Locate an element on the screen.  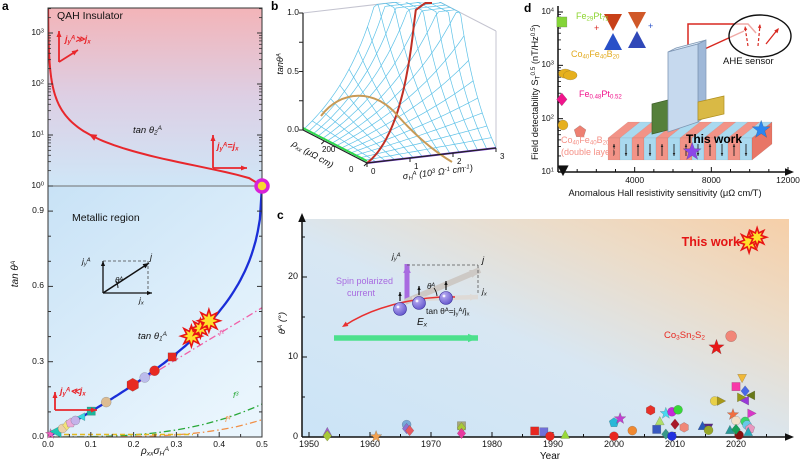
panel-d-y-tick: 10² is located at coordinates (547, 117).